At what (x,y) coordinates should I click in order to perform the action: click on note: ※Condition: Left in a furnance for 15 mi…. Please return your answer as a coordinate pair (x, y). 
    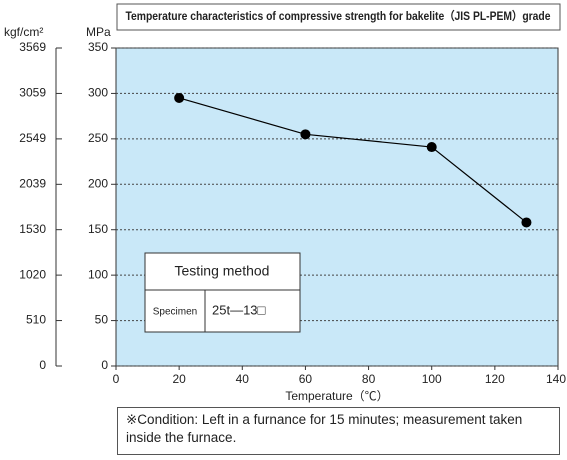
    Looking at the image, I should click on (338, 431).